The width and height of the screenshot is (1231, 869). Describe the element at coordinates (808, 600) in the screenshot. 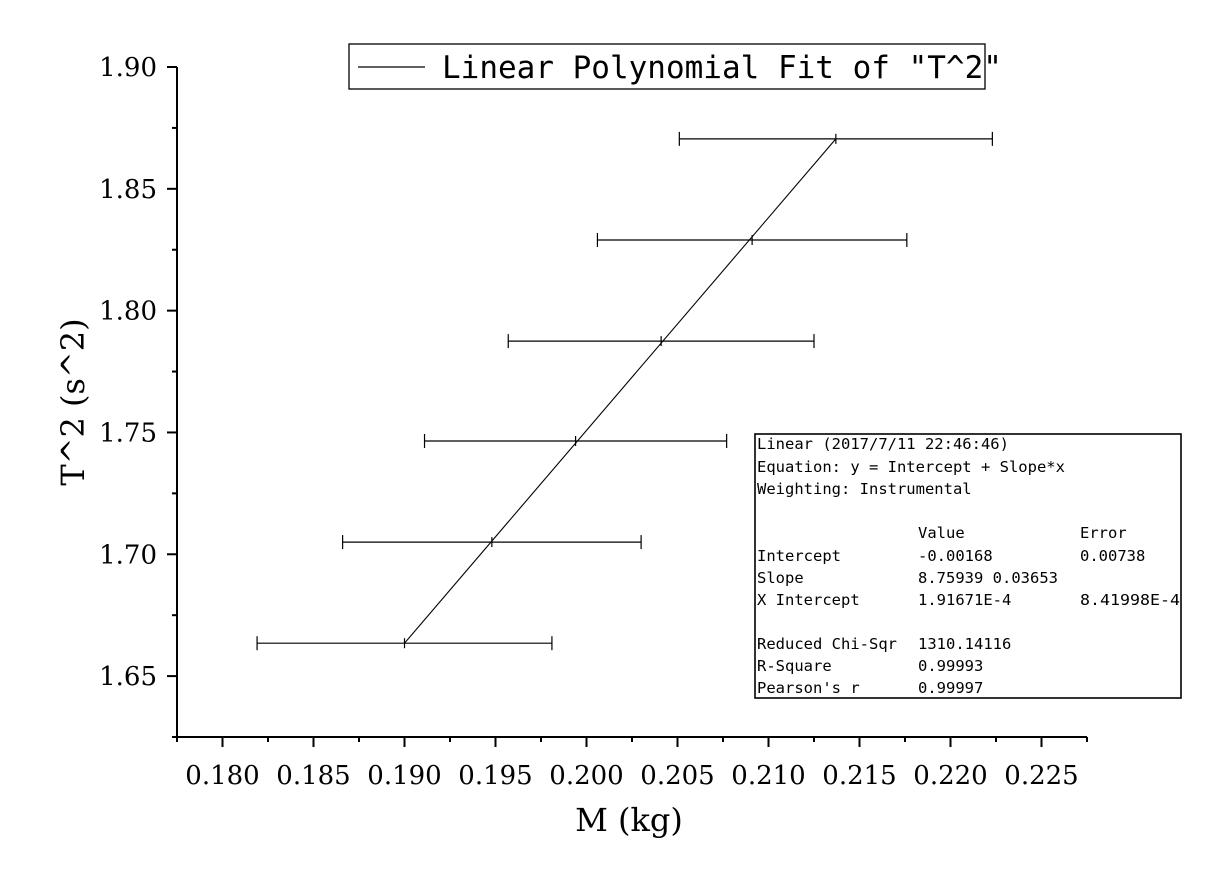

I see `stats-row-xintercept-name: X Intercept` at that location.